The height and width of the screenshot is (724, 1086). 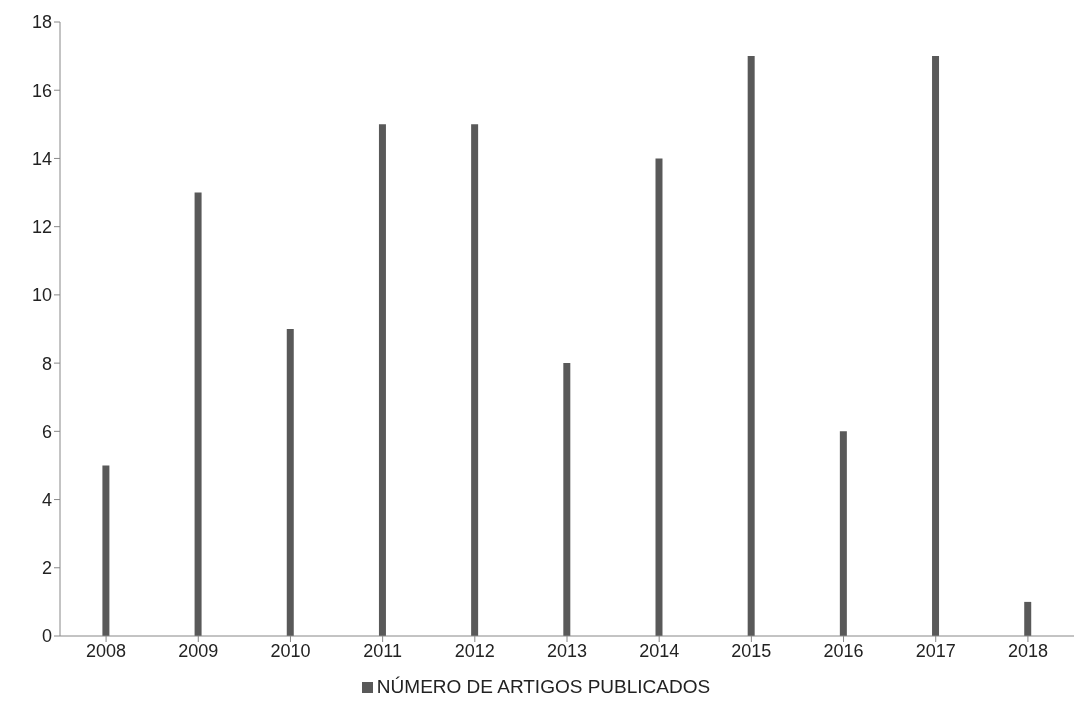 What do you see at coordinates (290, 650) in the screenshot?
I see `x-tick-label: 2010` at bounding box center [290, 650].